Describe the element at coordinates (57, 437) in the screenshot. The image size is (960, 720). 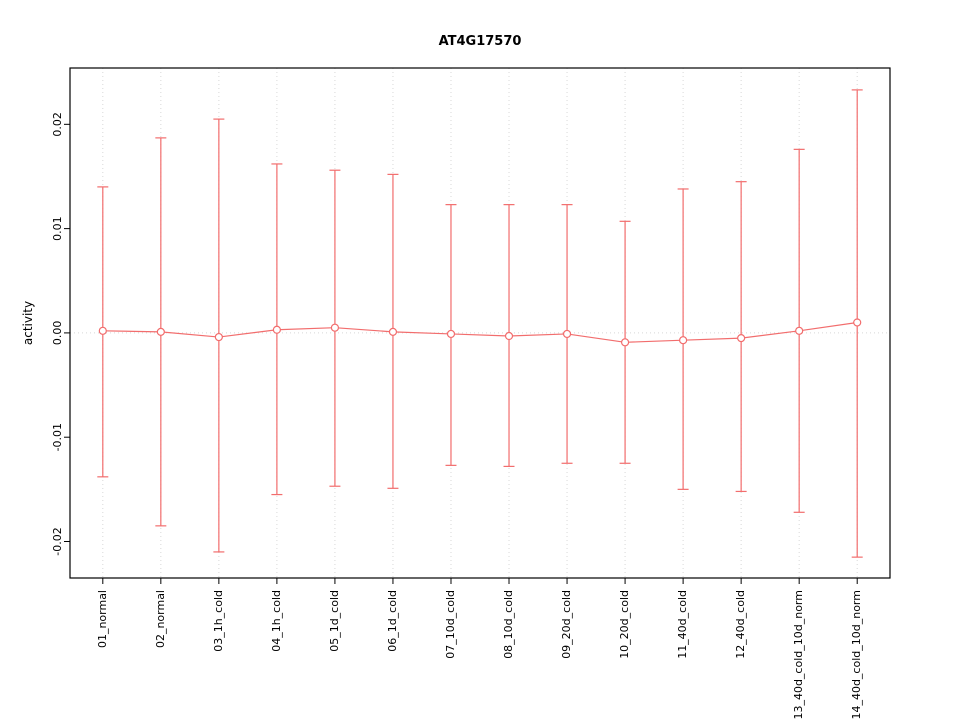
I see `y-tick-label: -0.01` at that location.